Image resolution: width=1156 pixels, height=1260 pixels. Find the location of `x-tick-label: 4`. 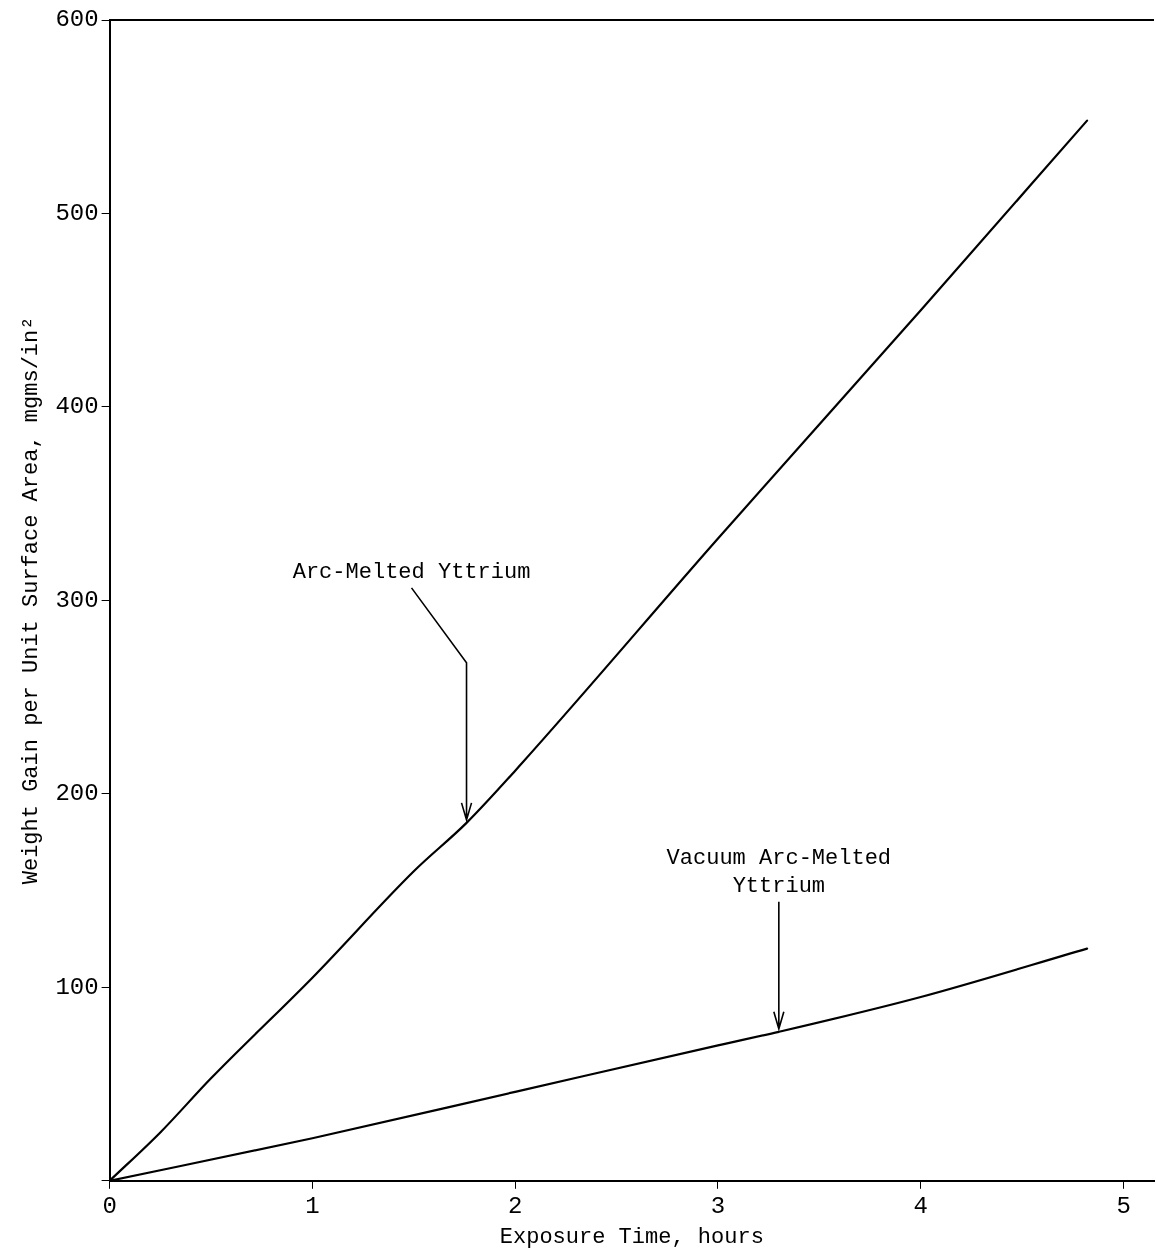

x-tick-label: 4 is located at coordinates (920, 1206).